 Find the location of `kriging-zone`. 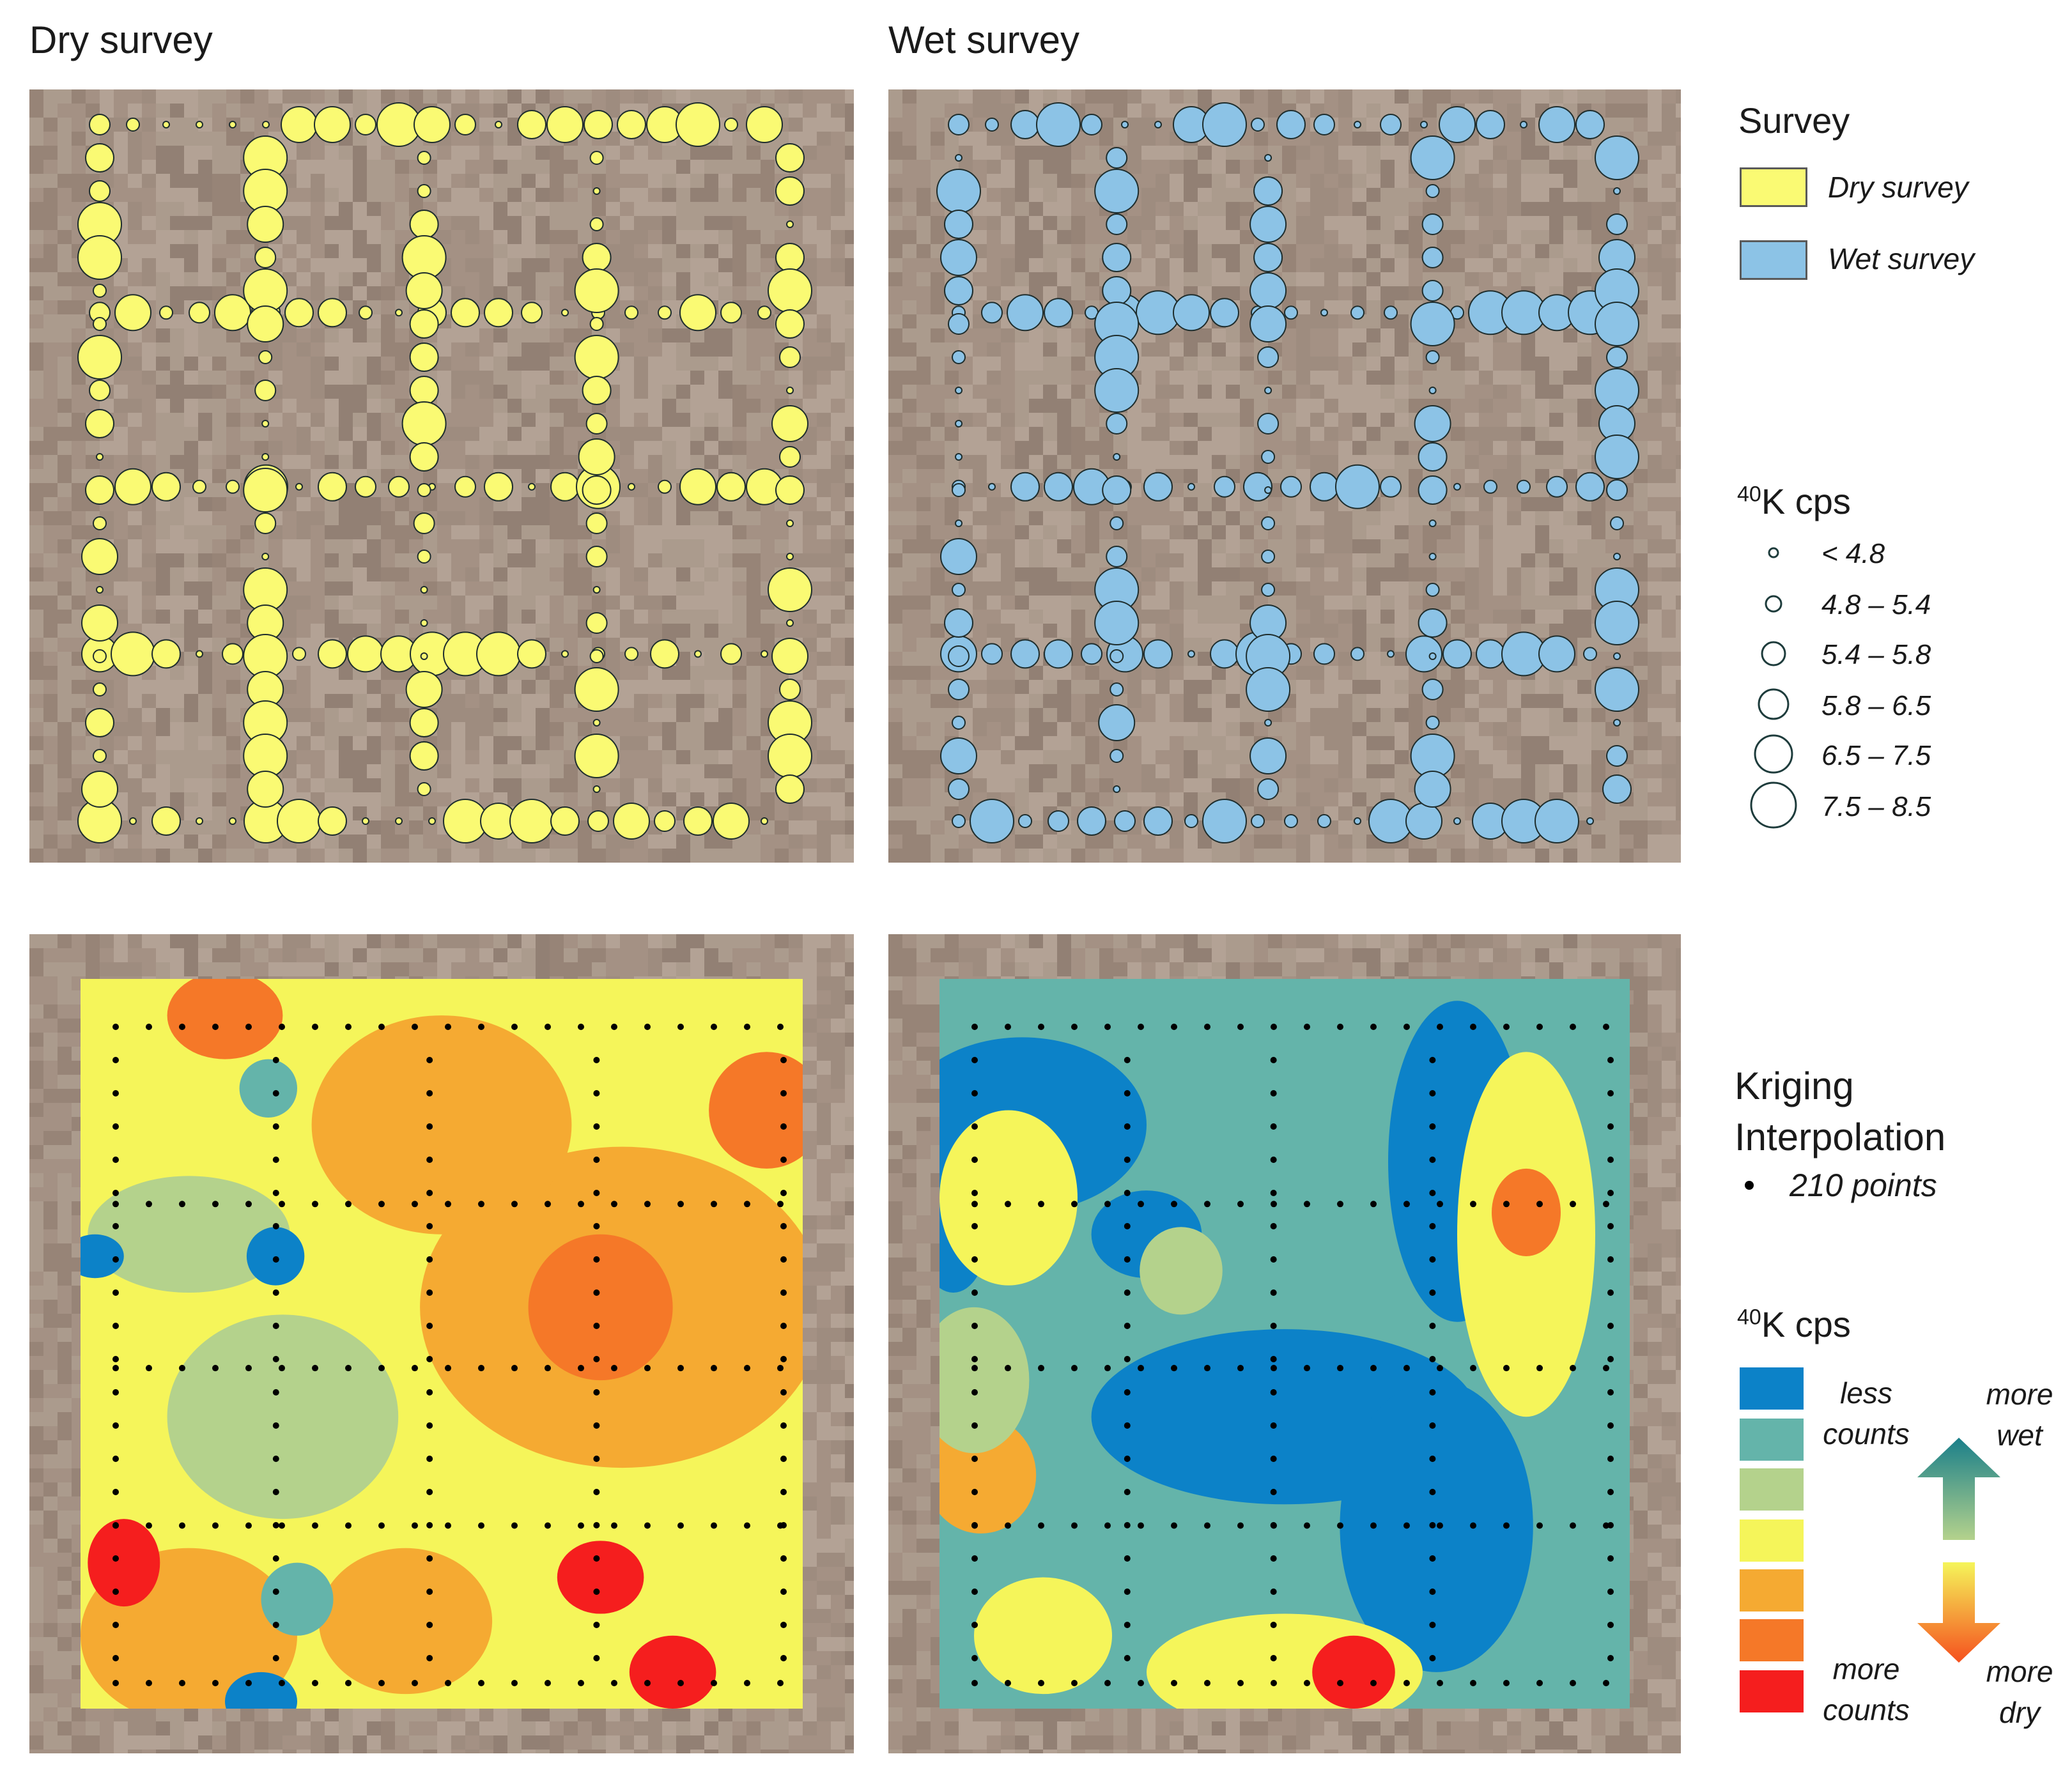

kriging-zone is located at coordinates (405, 1621).